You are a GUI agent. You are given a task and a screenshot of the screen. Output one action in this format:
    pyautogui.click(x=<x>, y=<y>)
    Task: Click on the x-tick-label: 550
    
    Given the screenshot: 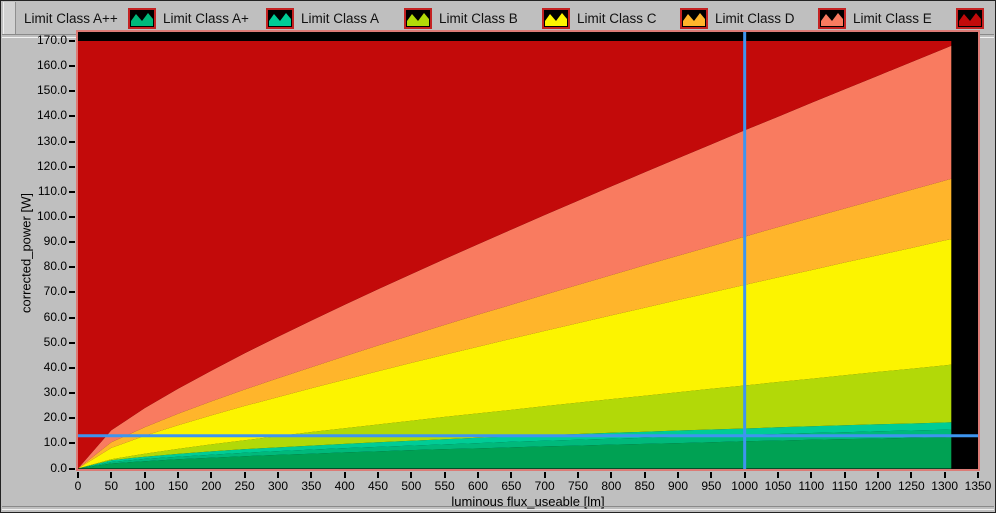 What is the action you would take?
    pyautogui.click(x=444, y=486)
    